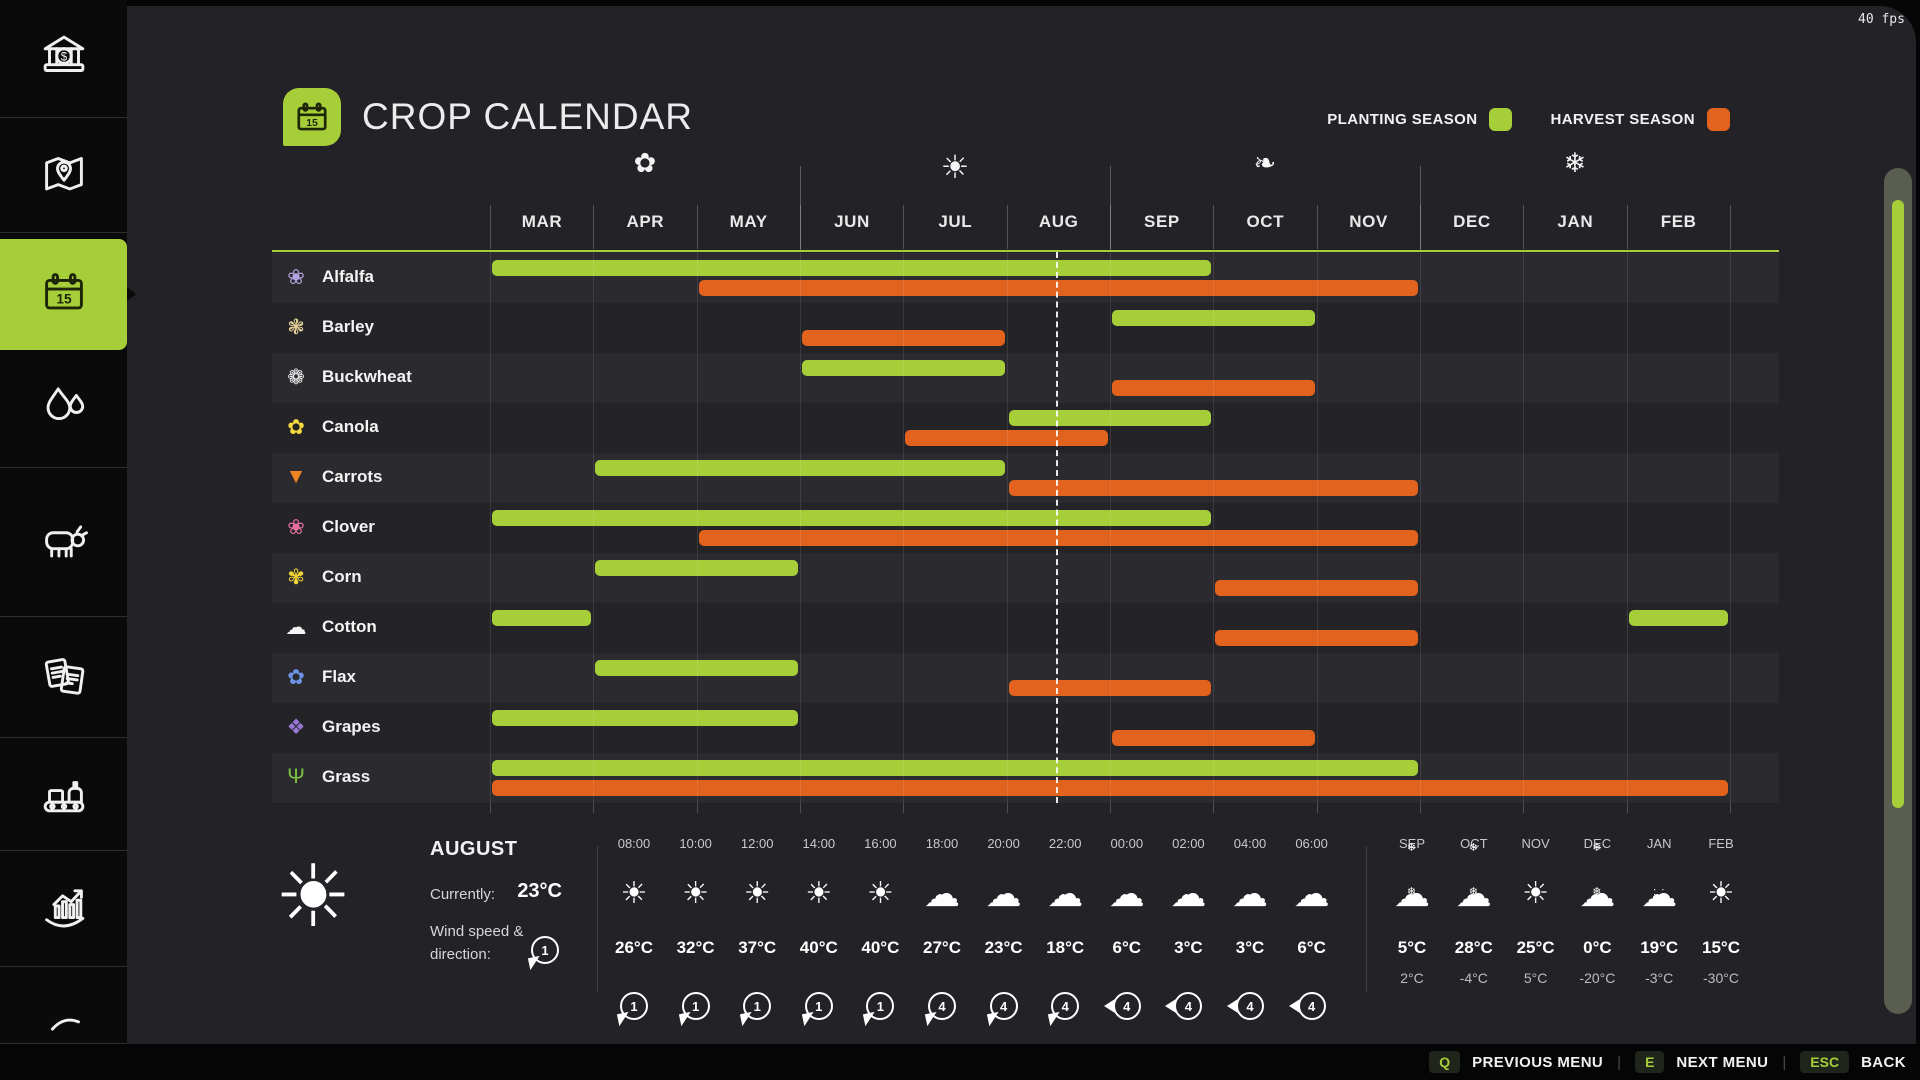 This screenshot has height=1080, width=1920. What do you see at coordinates (545, 950) in the screenshot?
I see `current-wind-badge: 1` at bounding box center [545, 950].